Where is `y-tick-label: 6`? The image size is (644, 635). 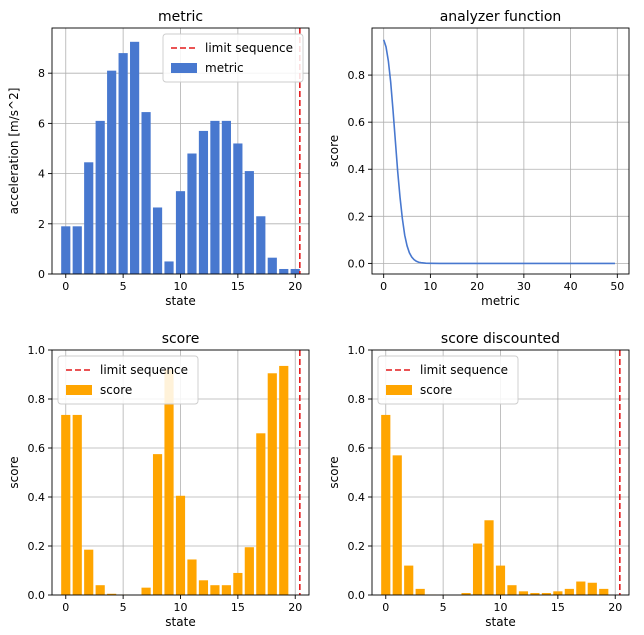 y-tick-label: 6 is located at coordinates (41, 123).